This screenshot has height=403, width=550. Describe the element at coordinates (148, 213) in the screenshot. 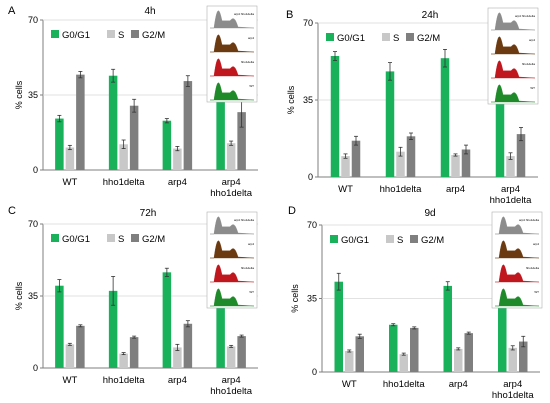

I see `panel-title: 72h` at that location.